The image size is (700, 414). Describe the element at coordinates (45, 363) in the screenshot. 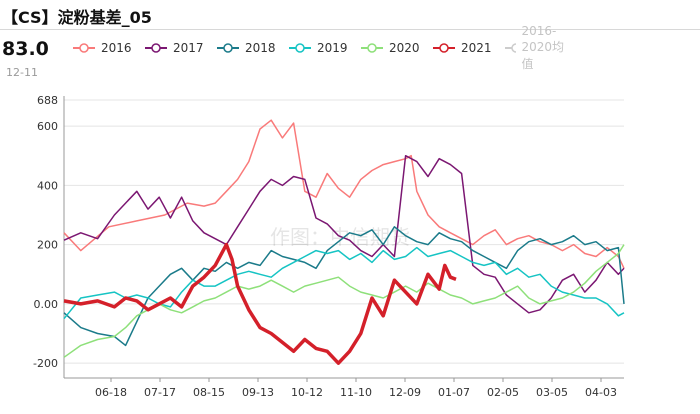

I see `y-tick-label: -200` at that location.